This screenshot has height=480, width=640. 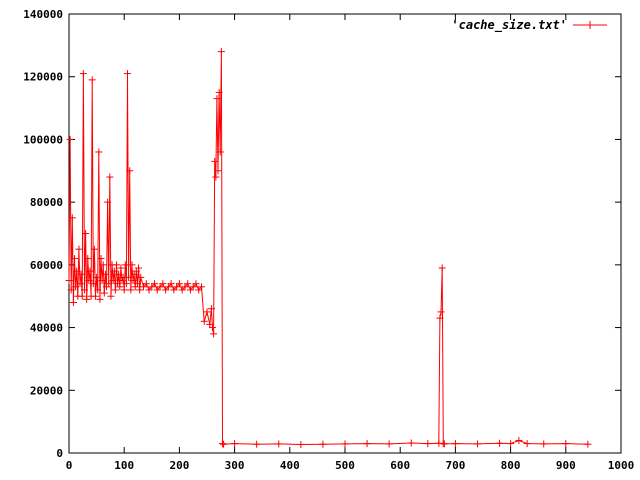 I want to click on y-tick-label: 100000, so click(x=43, y=139).